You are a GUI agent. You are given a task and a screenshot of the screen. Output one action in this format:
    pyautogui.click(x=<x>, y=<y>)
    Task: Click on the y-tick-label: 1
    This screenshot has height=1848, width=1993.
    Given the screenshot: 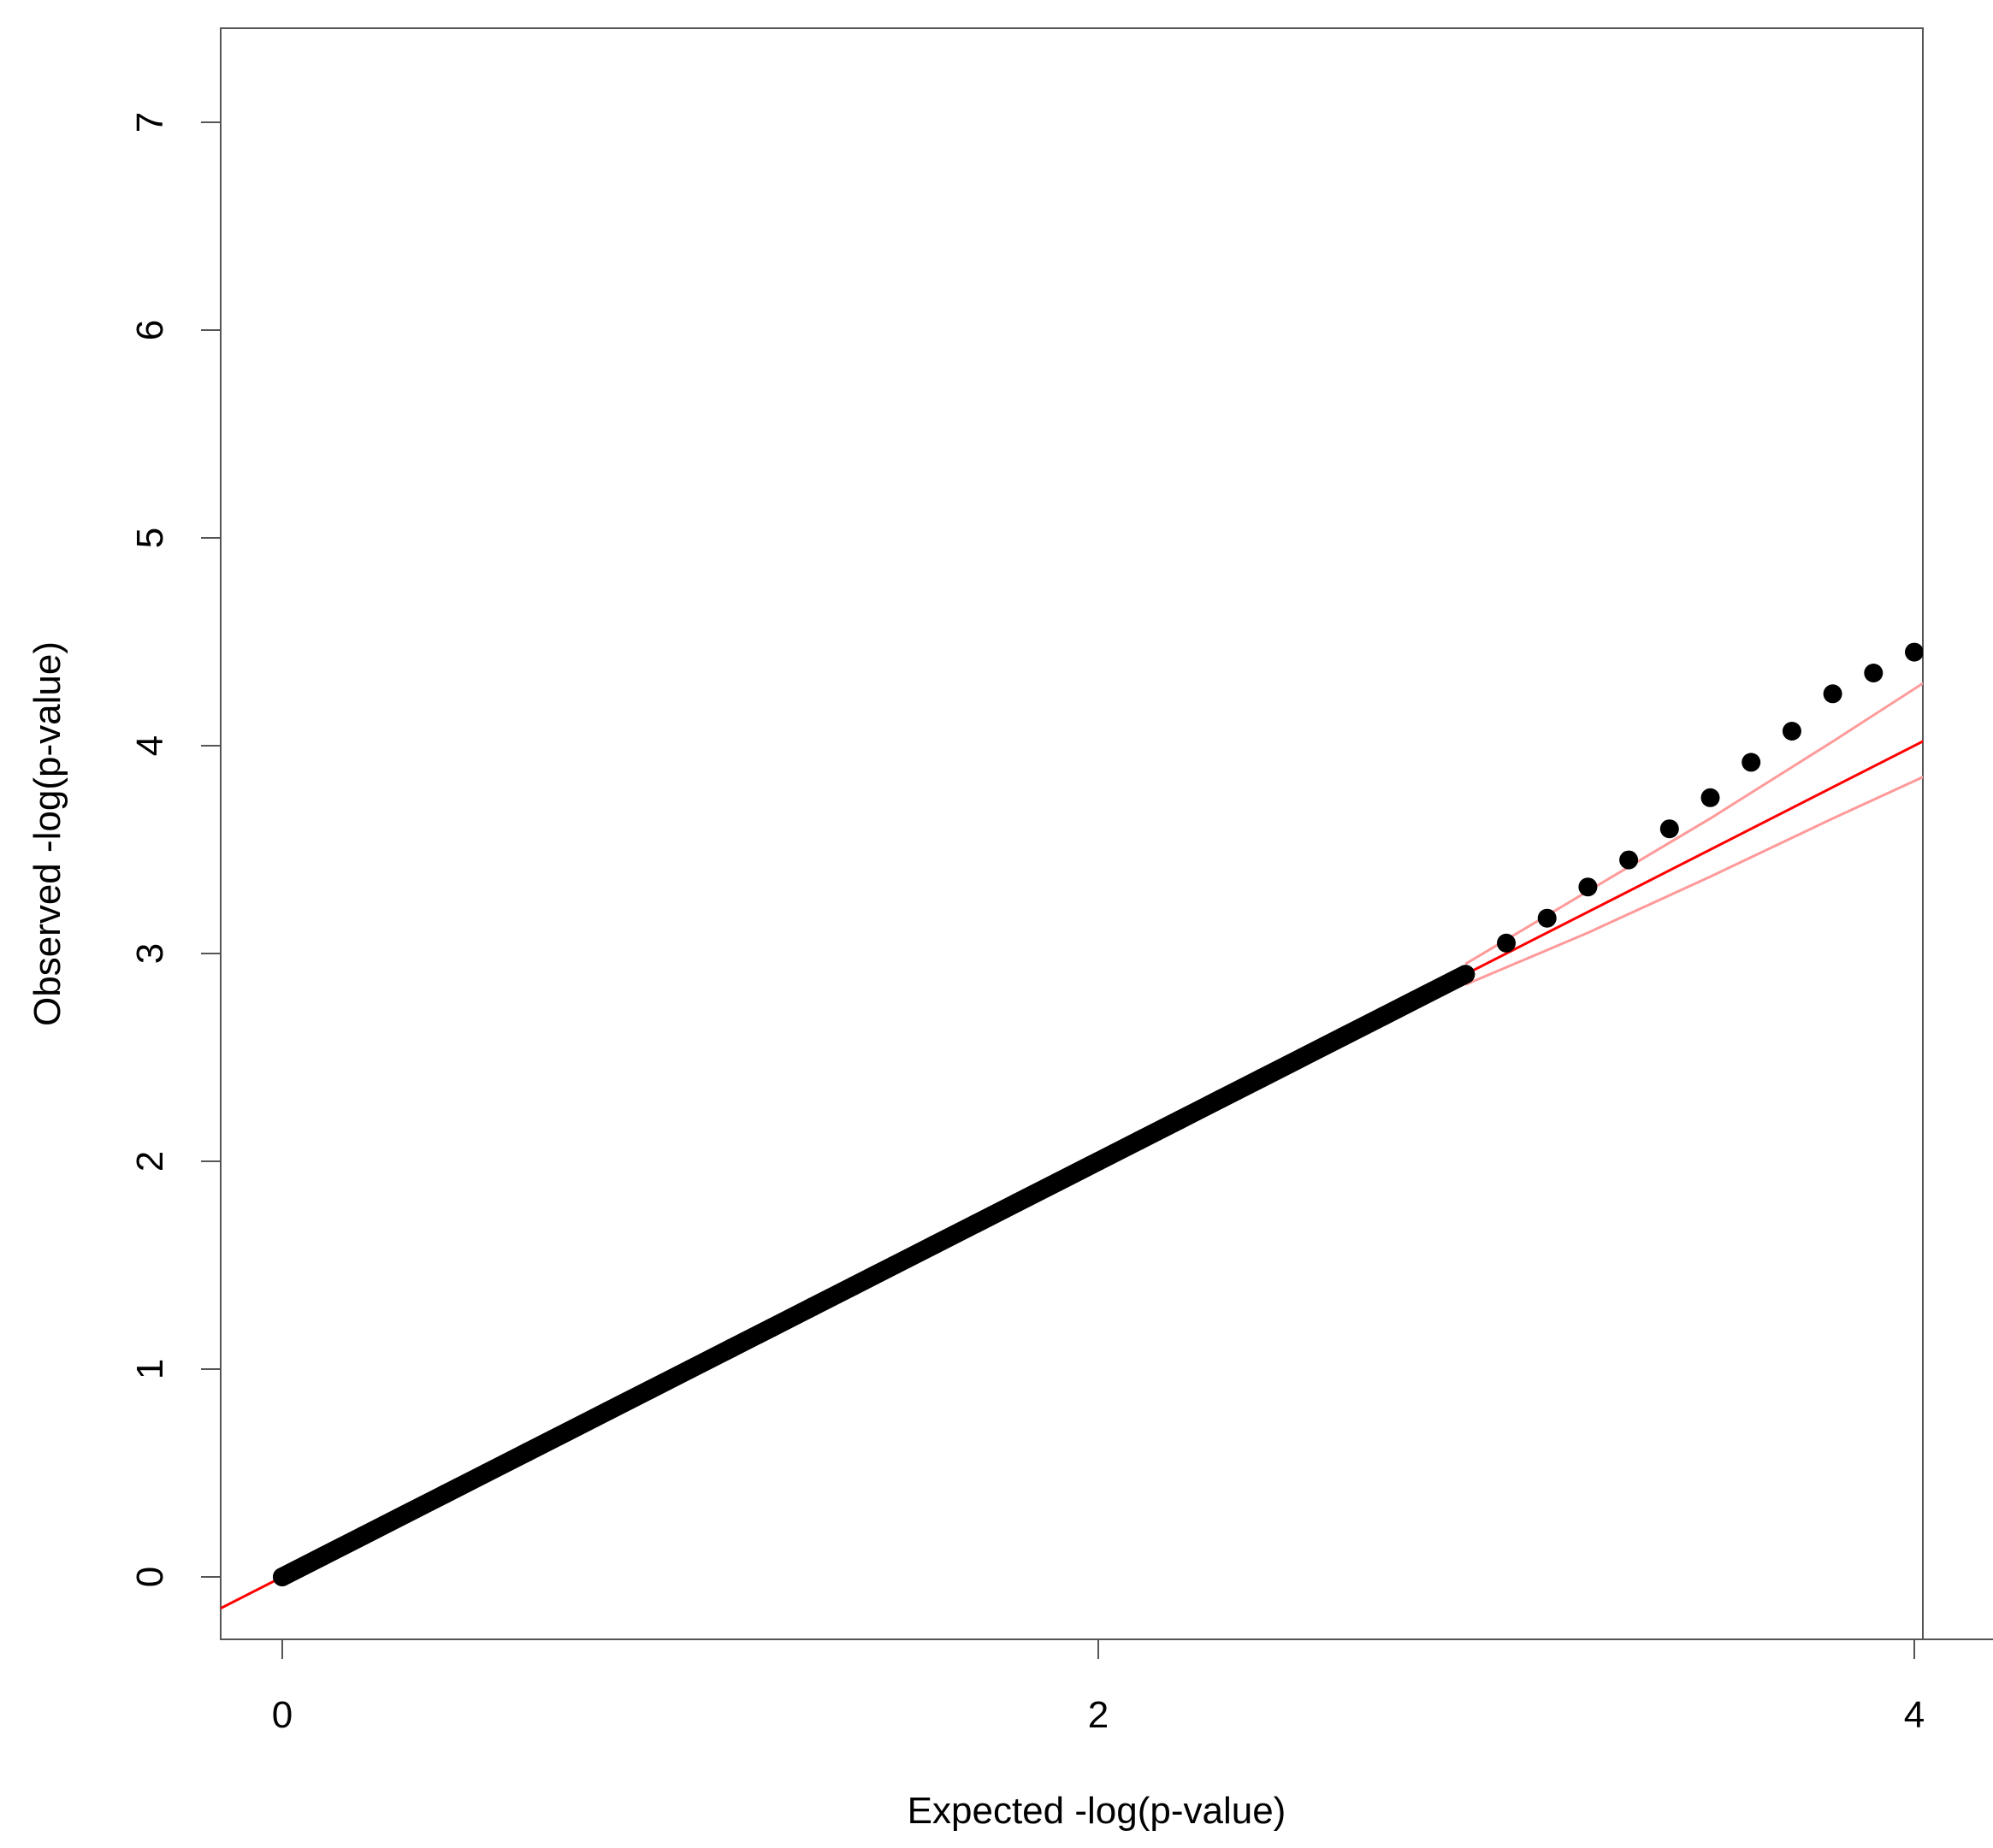 What is the action you would take?
    pyautogui.click(x=150, y=1369)
    